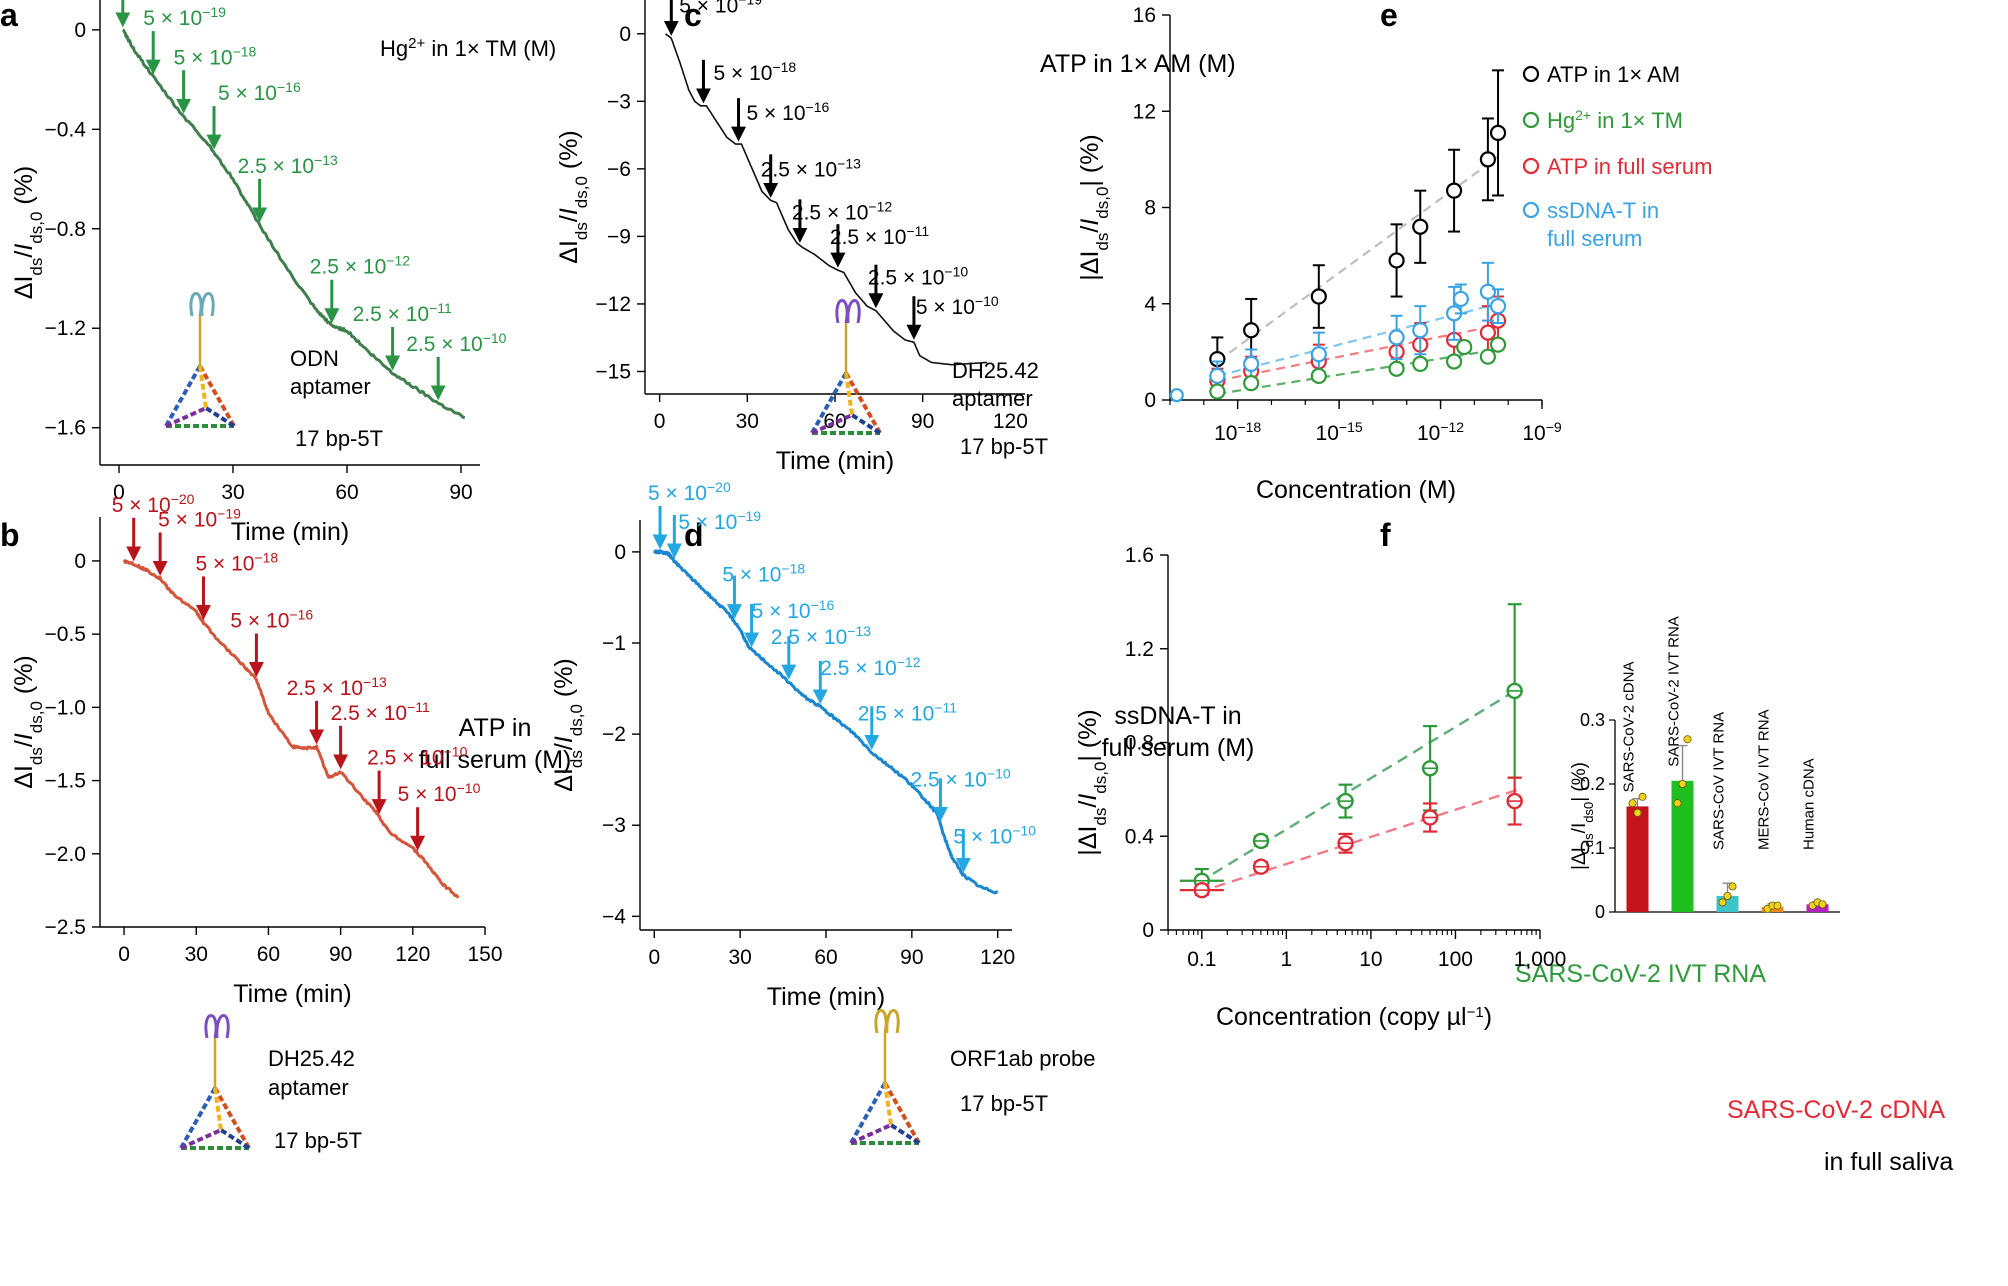 This screenshot has height=1286, width=2008. I want to click on inset-category-label-0: SARS-CoV-2 cDNA, so click(1629, 727).